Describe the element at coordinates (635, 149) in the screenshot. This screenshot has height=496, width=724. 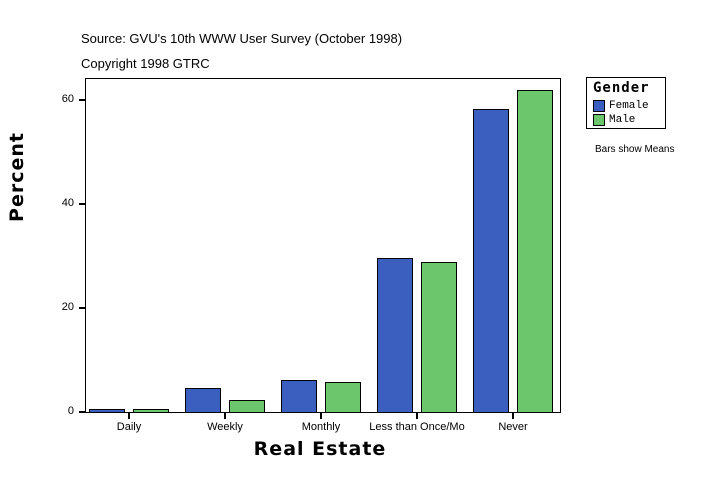
I see `bars-note: Bars show Means` at that location.